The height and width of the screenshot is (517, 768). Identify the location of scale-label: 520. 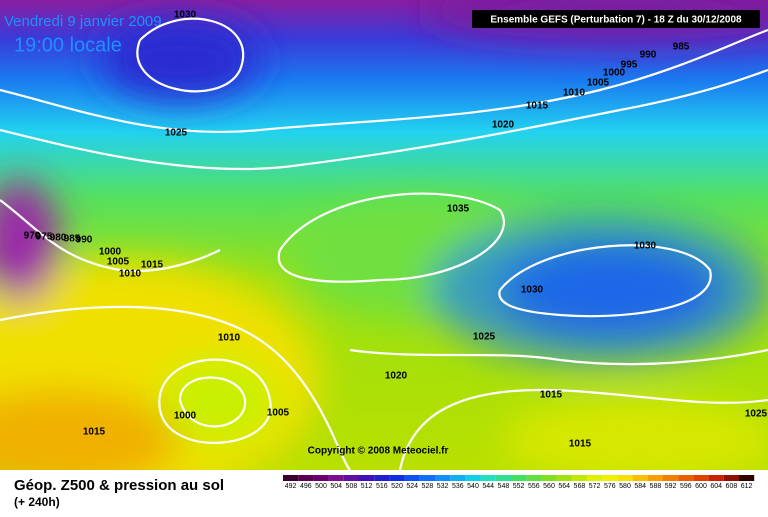
(397, 486).